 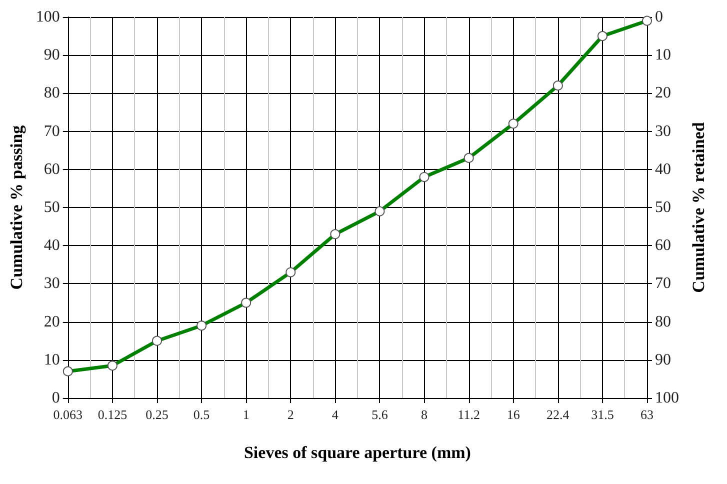 What do you see at coordinates (52, 359) in the screenshot?
I see `y-tick-label: 10` at bounding box center [52, 359].